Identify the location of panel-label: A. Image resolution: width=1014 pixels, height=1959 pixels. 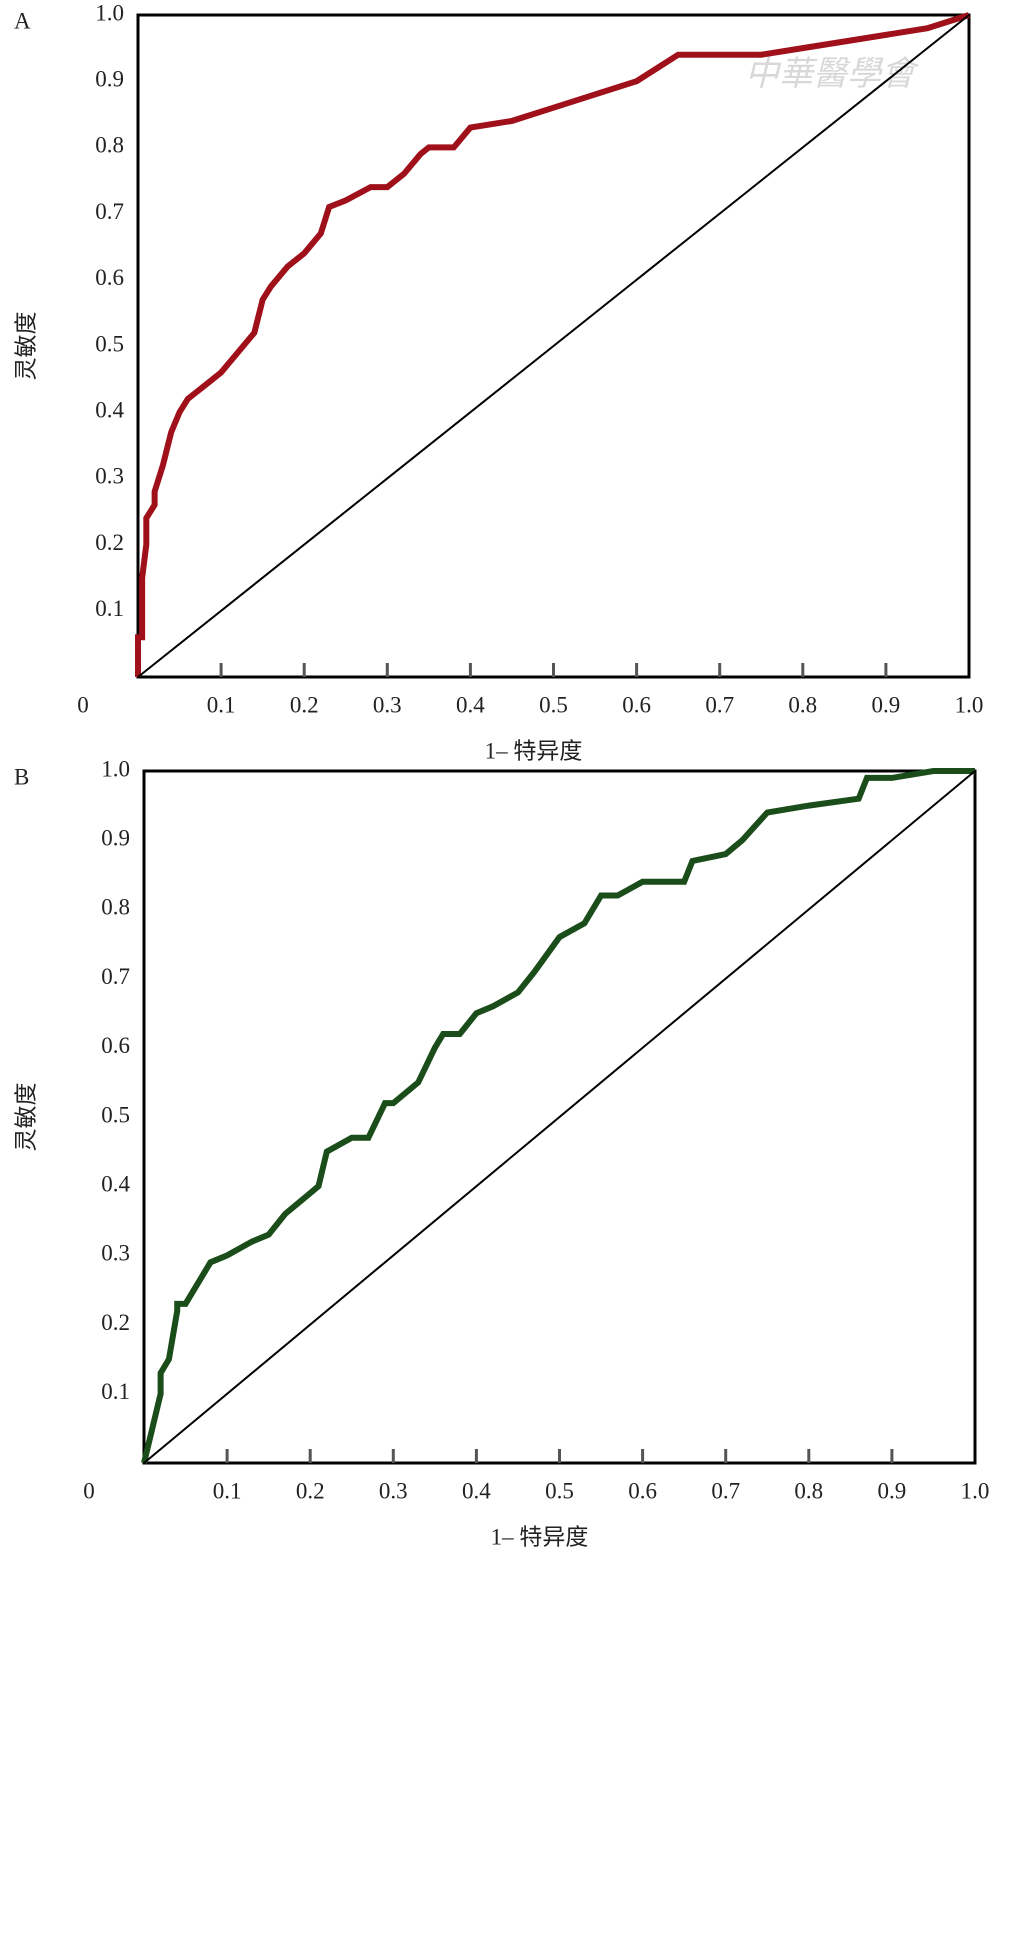
(22, 20).